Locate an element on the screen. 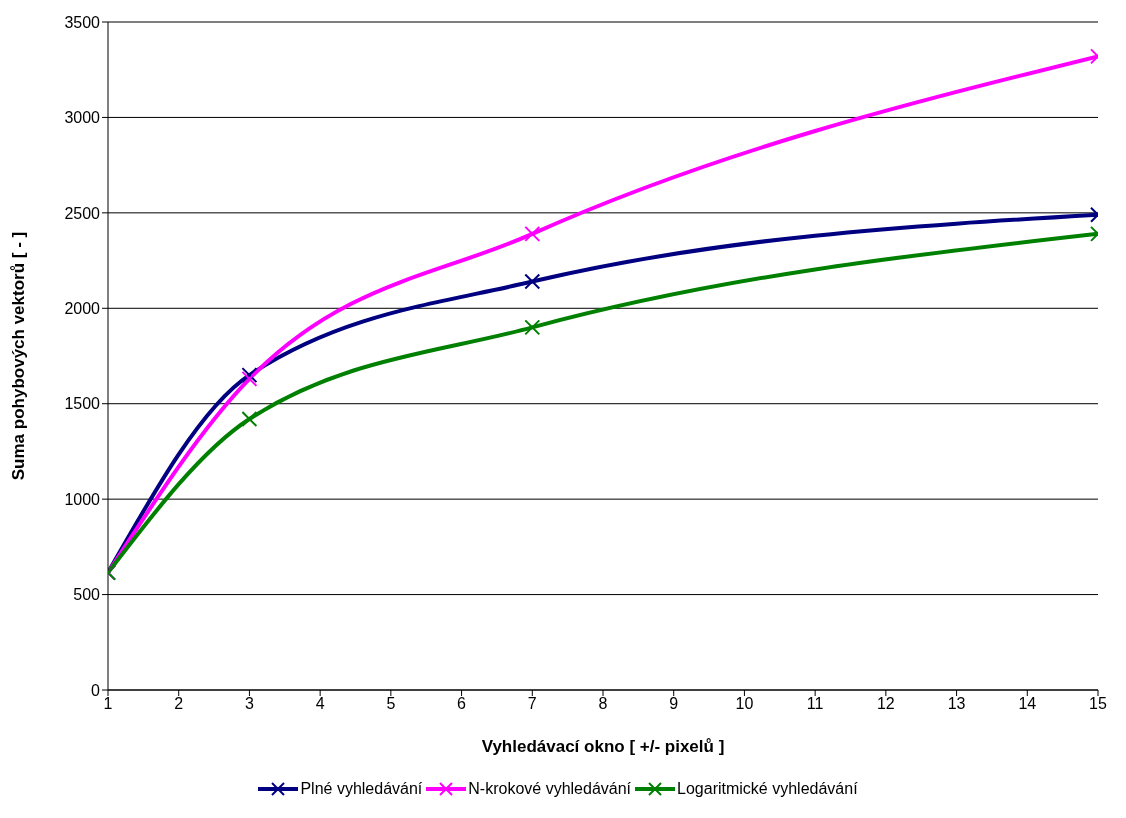  y-tick-label: 3000 is located at coordinates (82, 118).